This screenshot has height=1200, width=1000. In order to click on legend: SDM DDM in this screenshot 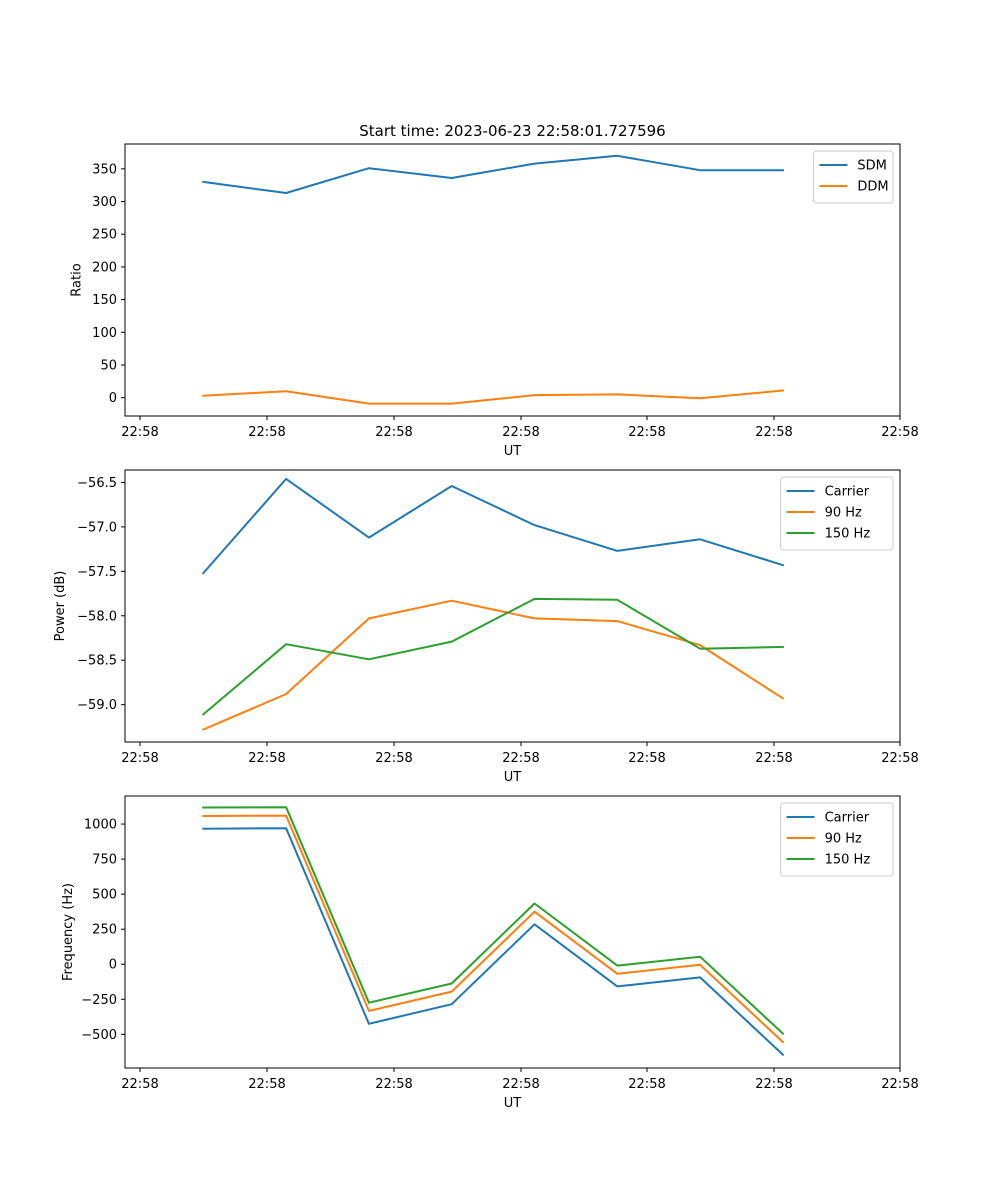, I will do `click(853, 177)`.